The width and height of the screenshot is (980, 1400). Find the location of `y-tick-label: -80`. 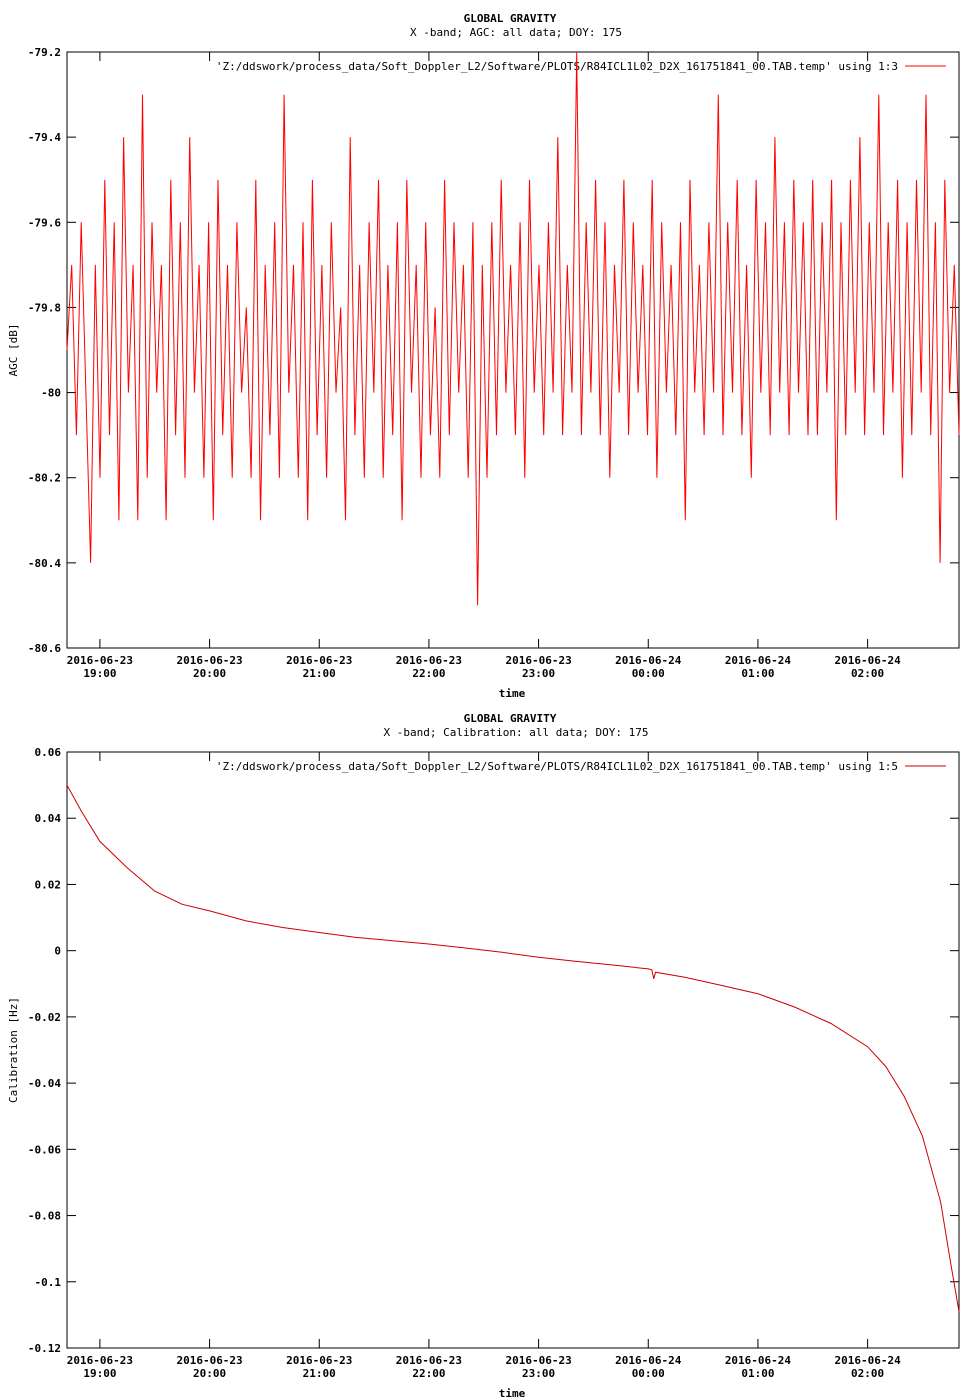

y-tick-label: -80 is located at coordinates (51, 393).